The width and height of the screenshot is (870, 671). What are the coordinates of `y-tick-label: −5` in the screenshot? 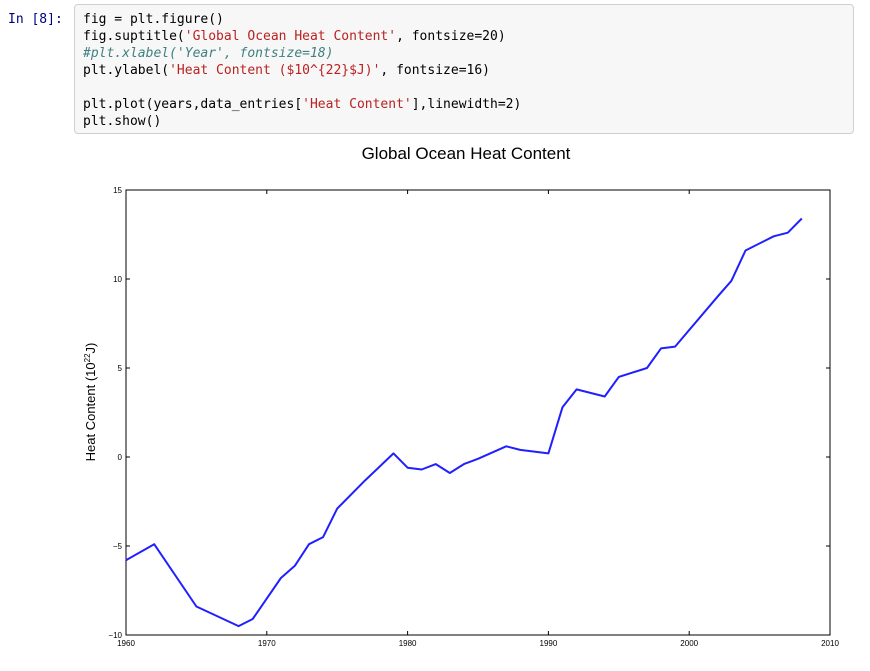 It's located at (118, 546).